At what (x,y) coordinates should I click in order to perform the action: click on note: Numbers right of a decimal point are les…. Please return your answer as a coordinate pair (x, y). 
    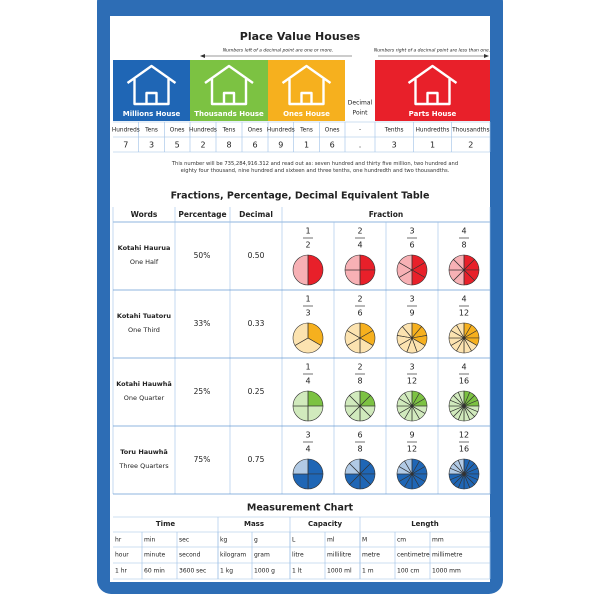
    Looking at the image, I should click on (432, 51).